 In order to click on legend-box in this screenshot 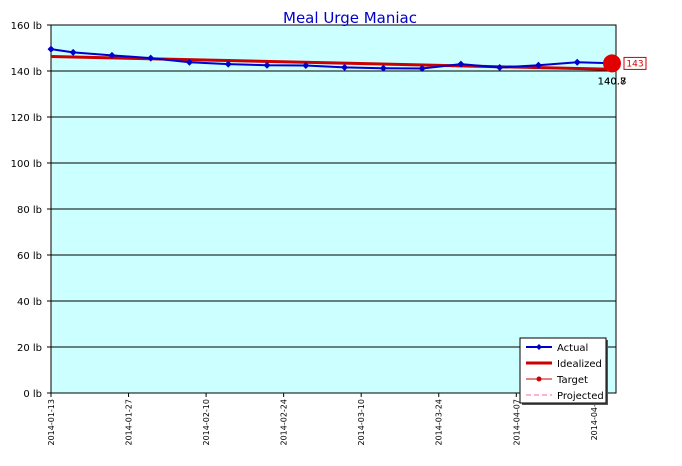, I will do `click(563, 370)`.